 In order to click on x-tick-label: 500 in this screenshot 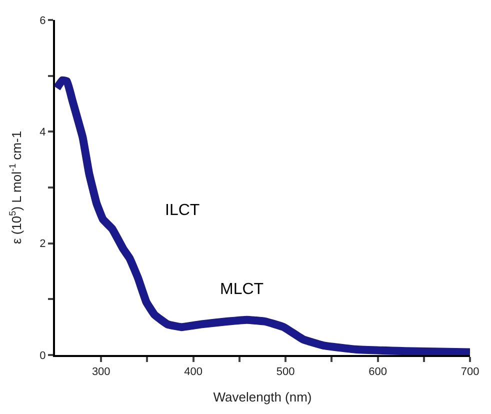, I will do `click(285, 372)`.